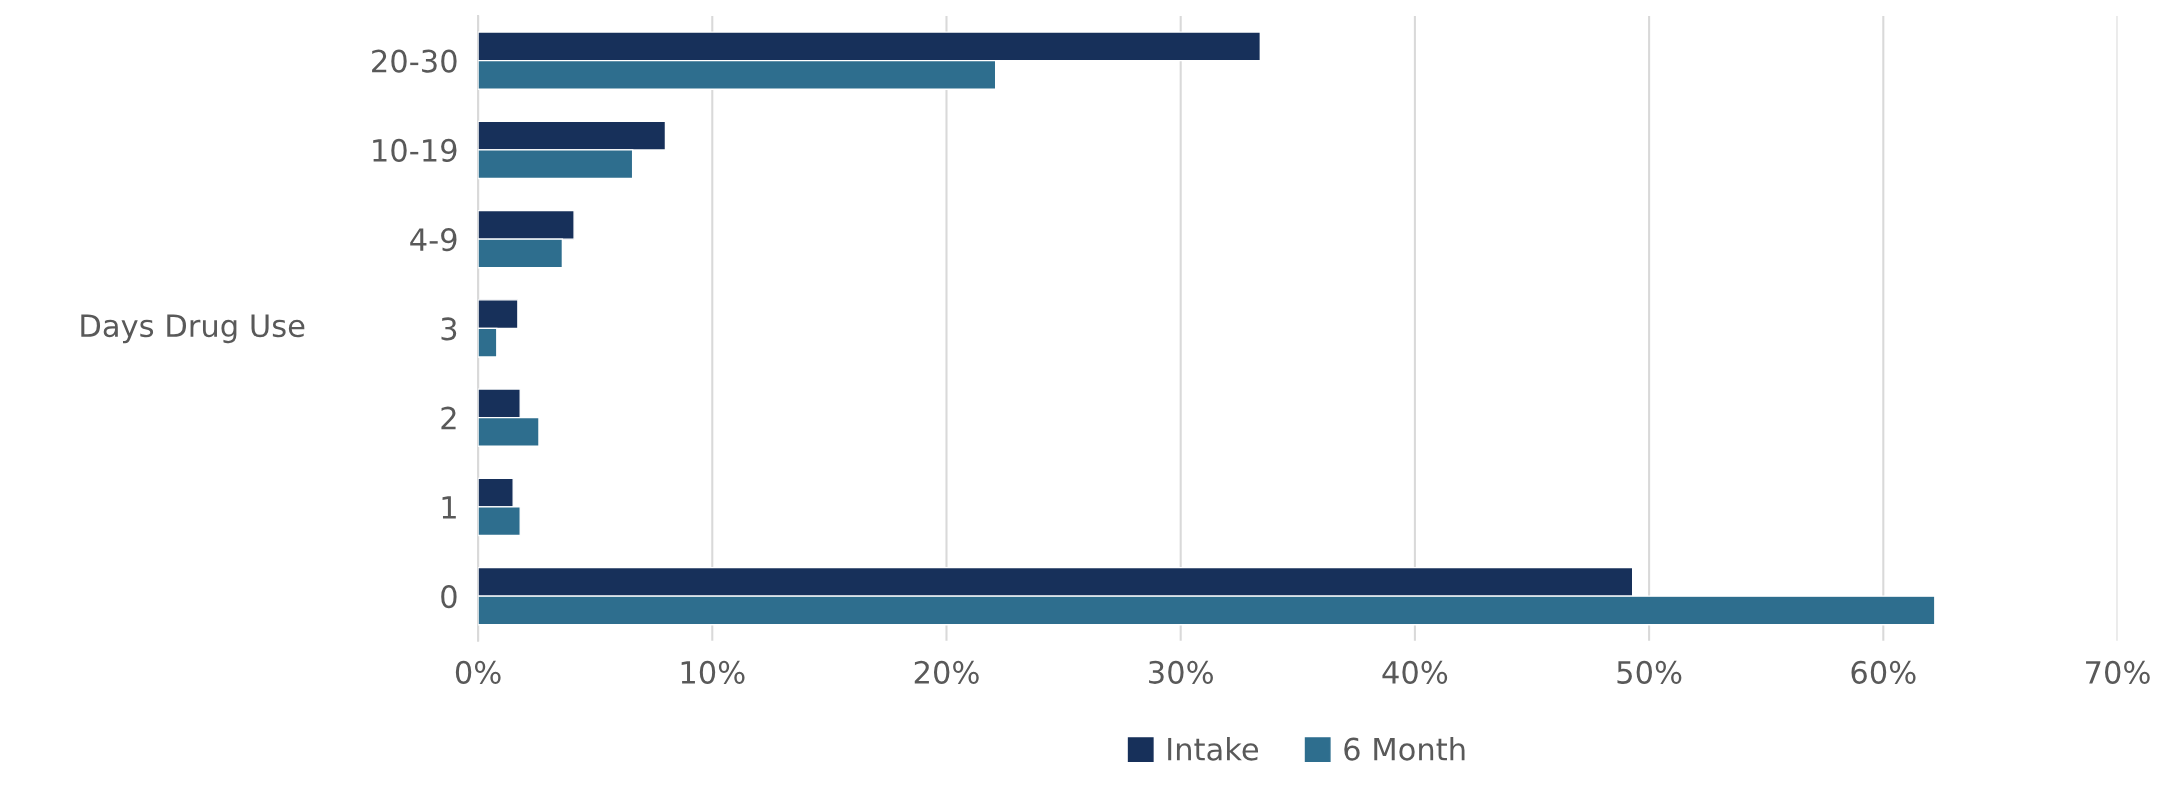 The width and height of the screenshot is (2183, 801). Describe the element at coordinates (193, 329) in the screenshot. I see `y-axis-title: Days Drug Use` at that location.